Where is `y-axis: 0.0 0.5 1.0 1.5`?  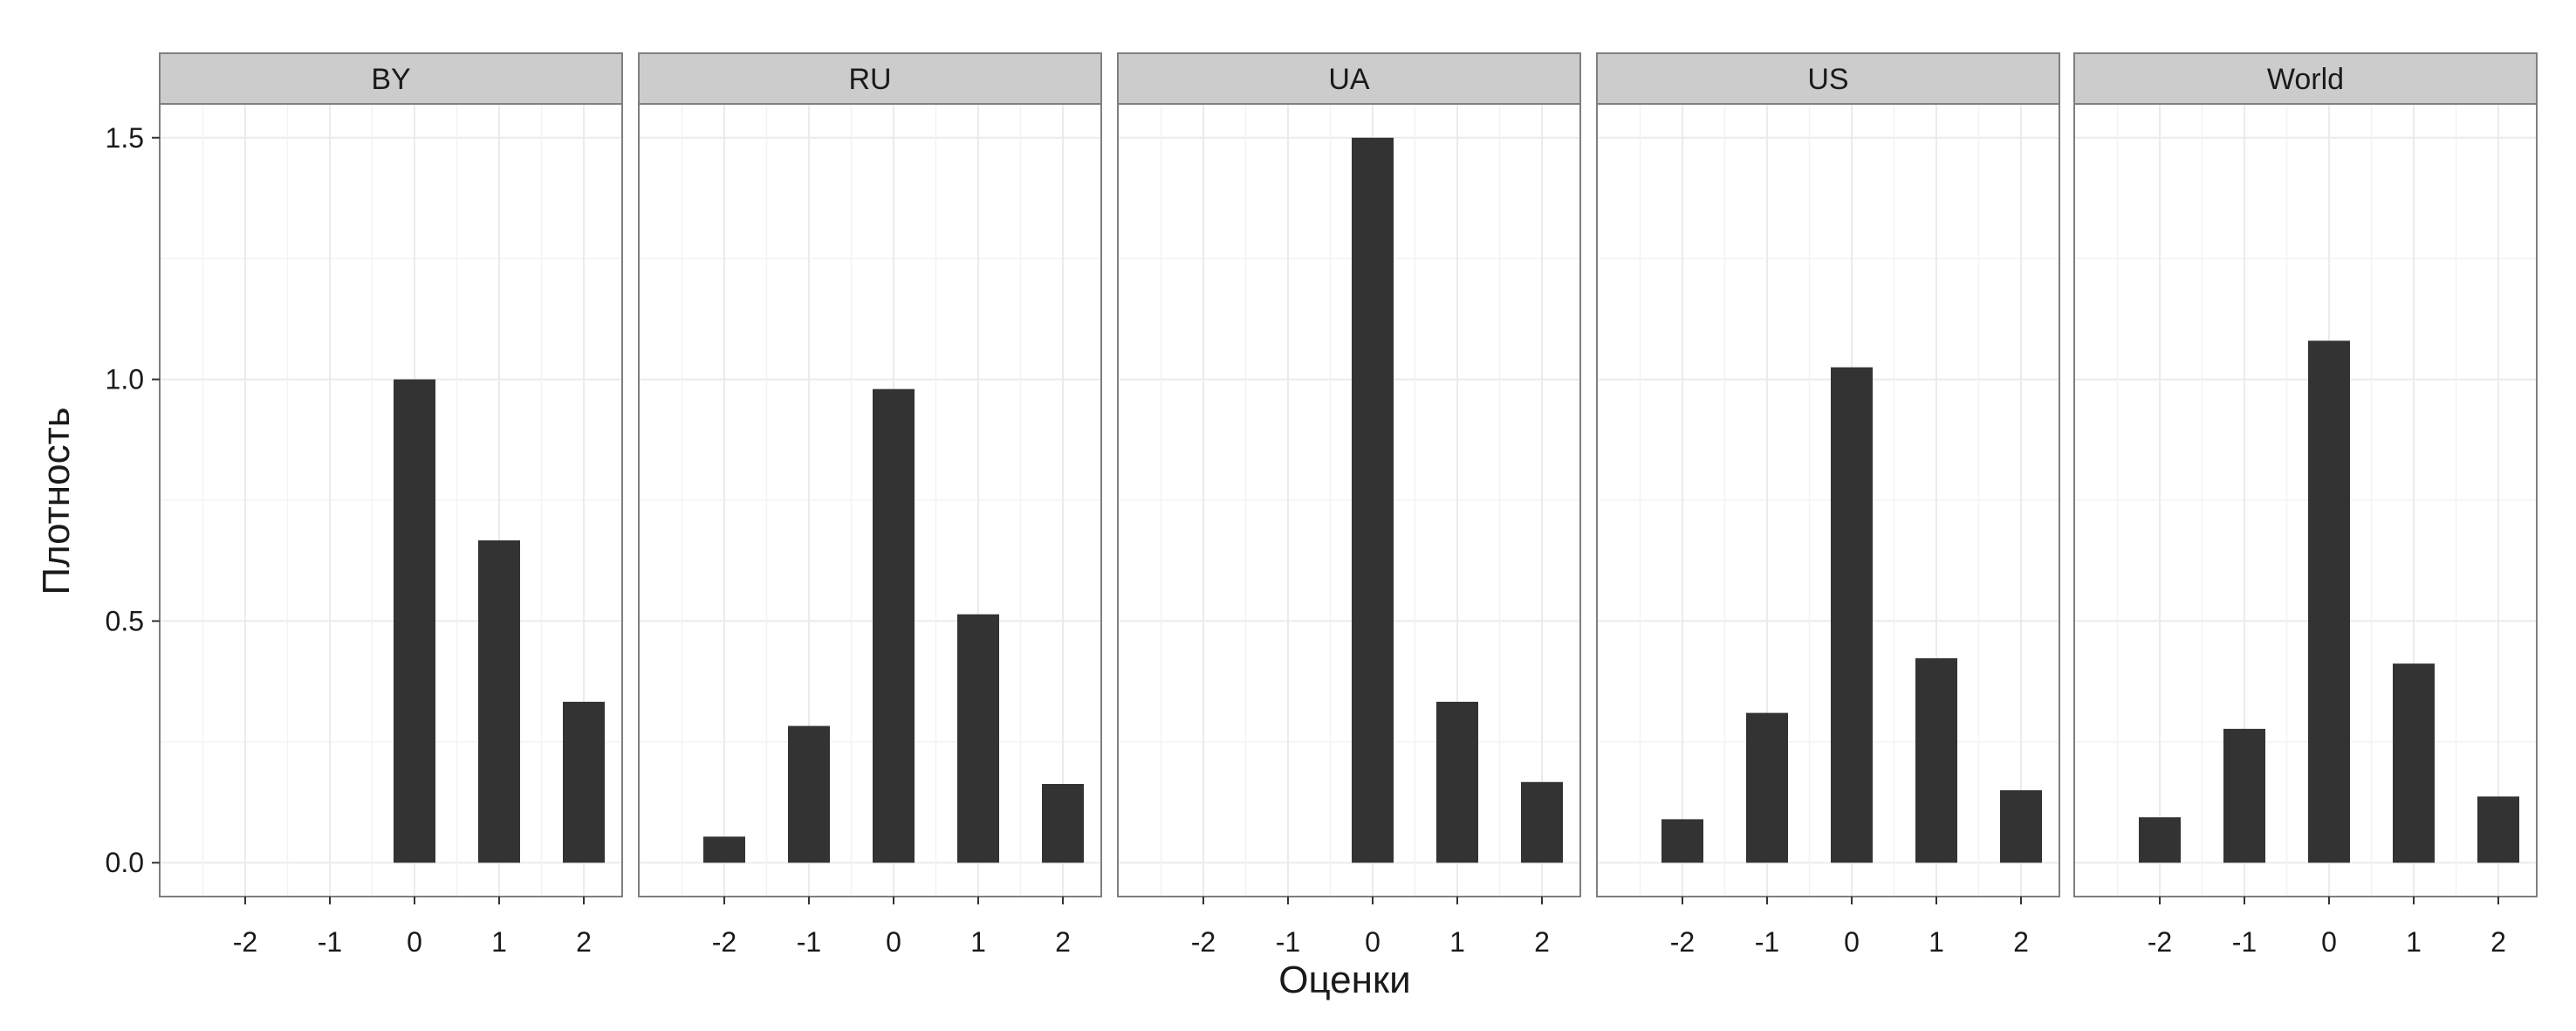 y-axis: 0.0 0.5 1.0 1.5 is located at coordinates (133, 500).